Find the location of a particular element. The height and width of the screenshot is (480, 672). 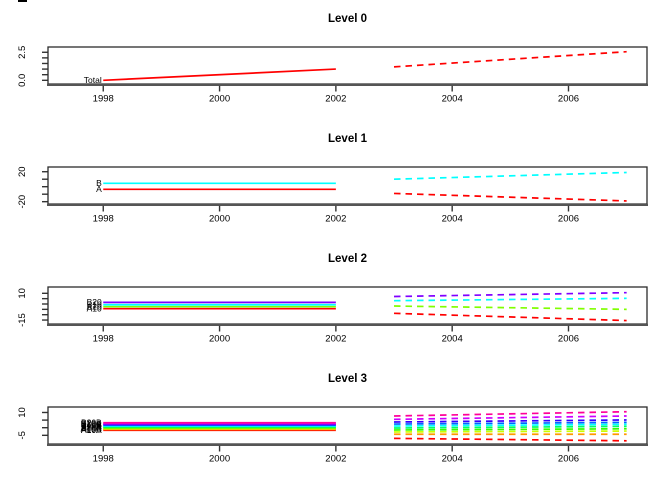

series-label-B20B: B20B is located at coordinates (91, 423).